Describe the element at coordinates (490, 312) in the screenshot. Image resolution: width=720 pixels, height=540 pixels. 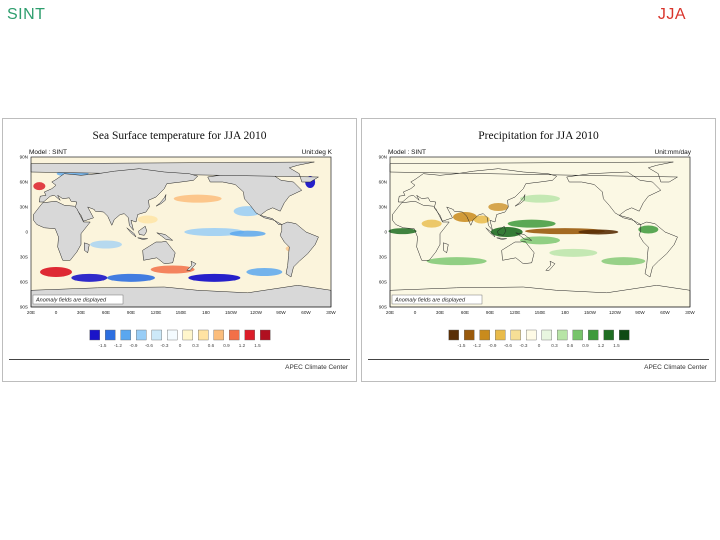
I see `lon-tick-label: 90E` at that location.